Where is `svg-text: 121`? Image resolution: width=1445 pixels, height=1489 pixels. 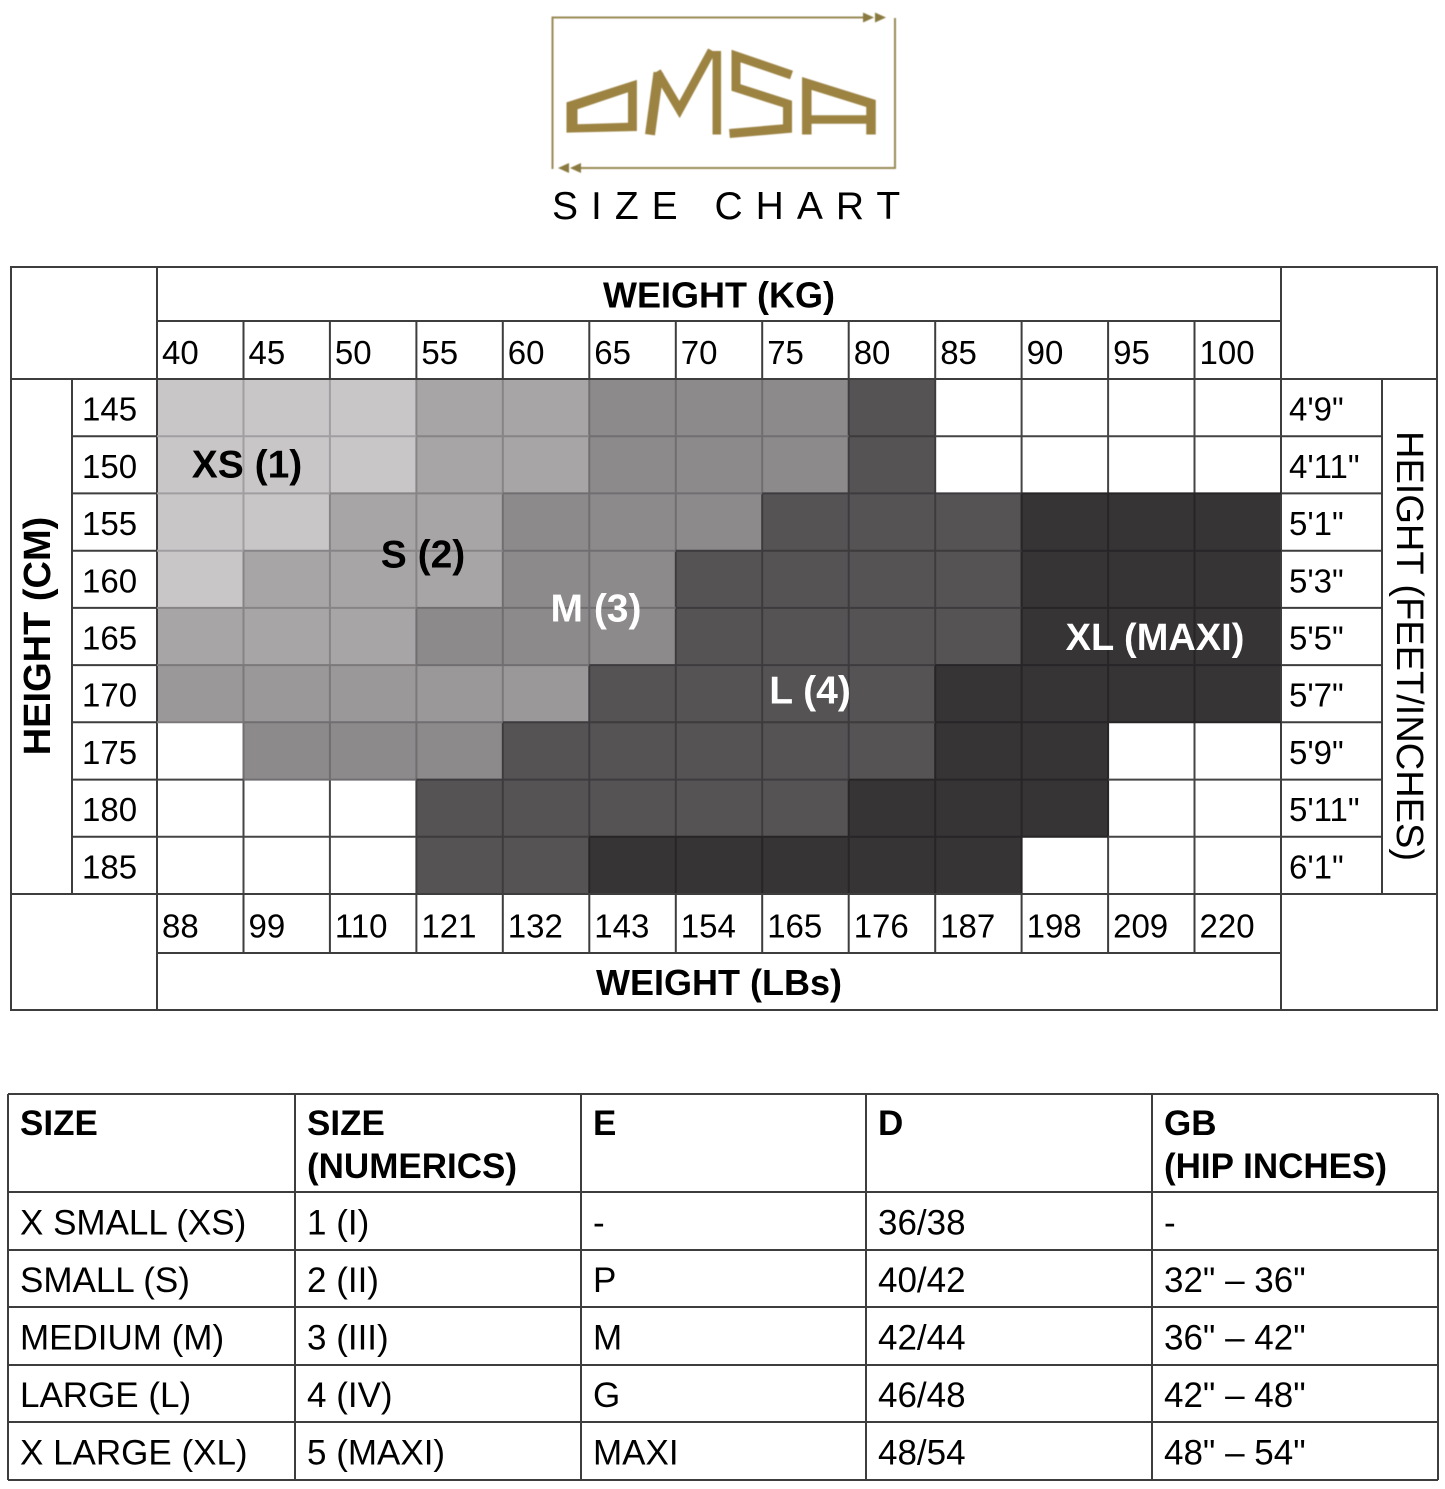 svg-text: 121 is located at coordinates (448, 926).